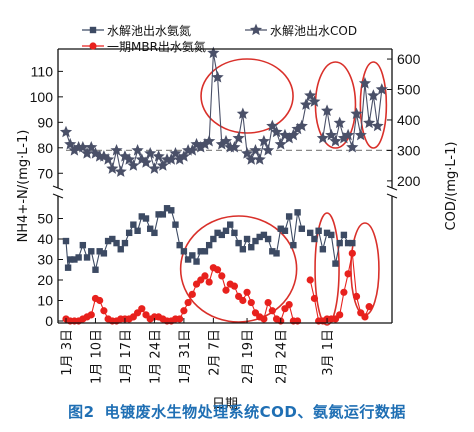  I want to click on x-tick-label: 1月 24日, so click(155, 356).